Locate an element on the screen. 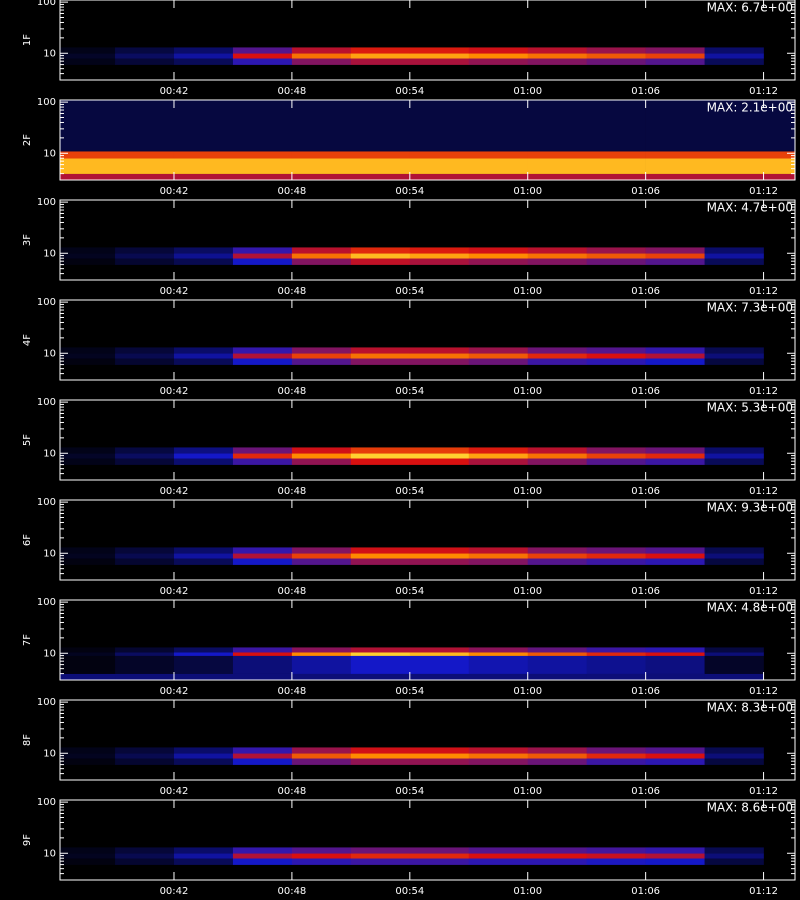 Image resolution: width=800 pixels, height=900 pixels. x-tick-label: 01:12 is located at coordinates (763, 391).